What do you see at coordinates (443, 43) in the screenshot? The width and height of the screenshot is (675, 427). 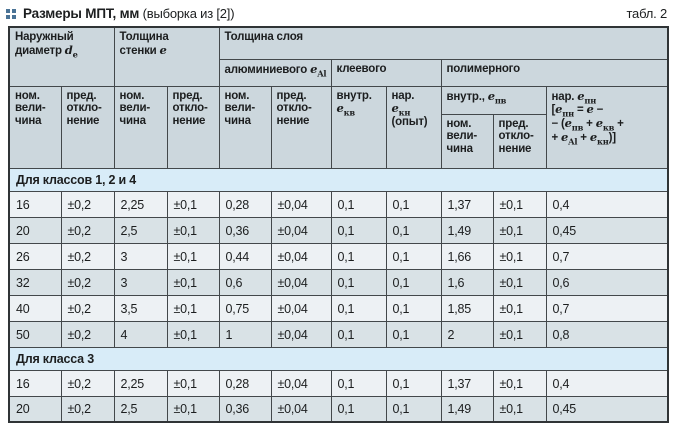 I see `header-layer-thickness: Толщина слоя` at bounding box center [443, 43].